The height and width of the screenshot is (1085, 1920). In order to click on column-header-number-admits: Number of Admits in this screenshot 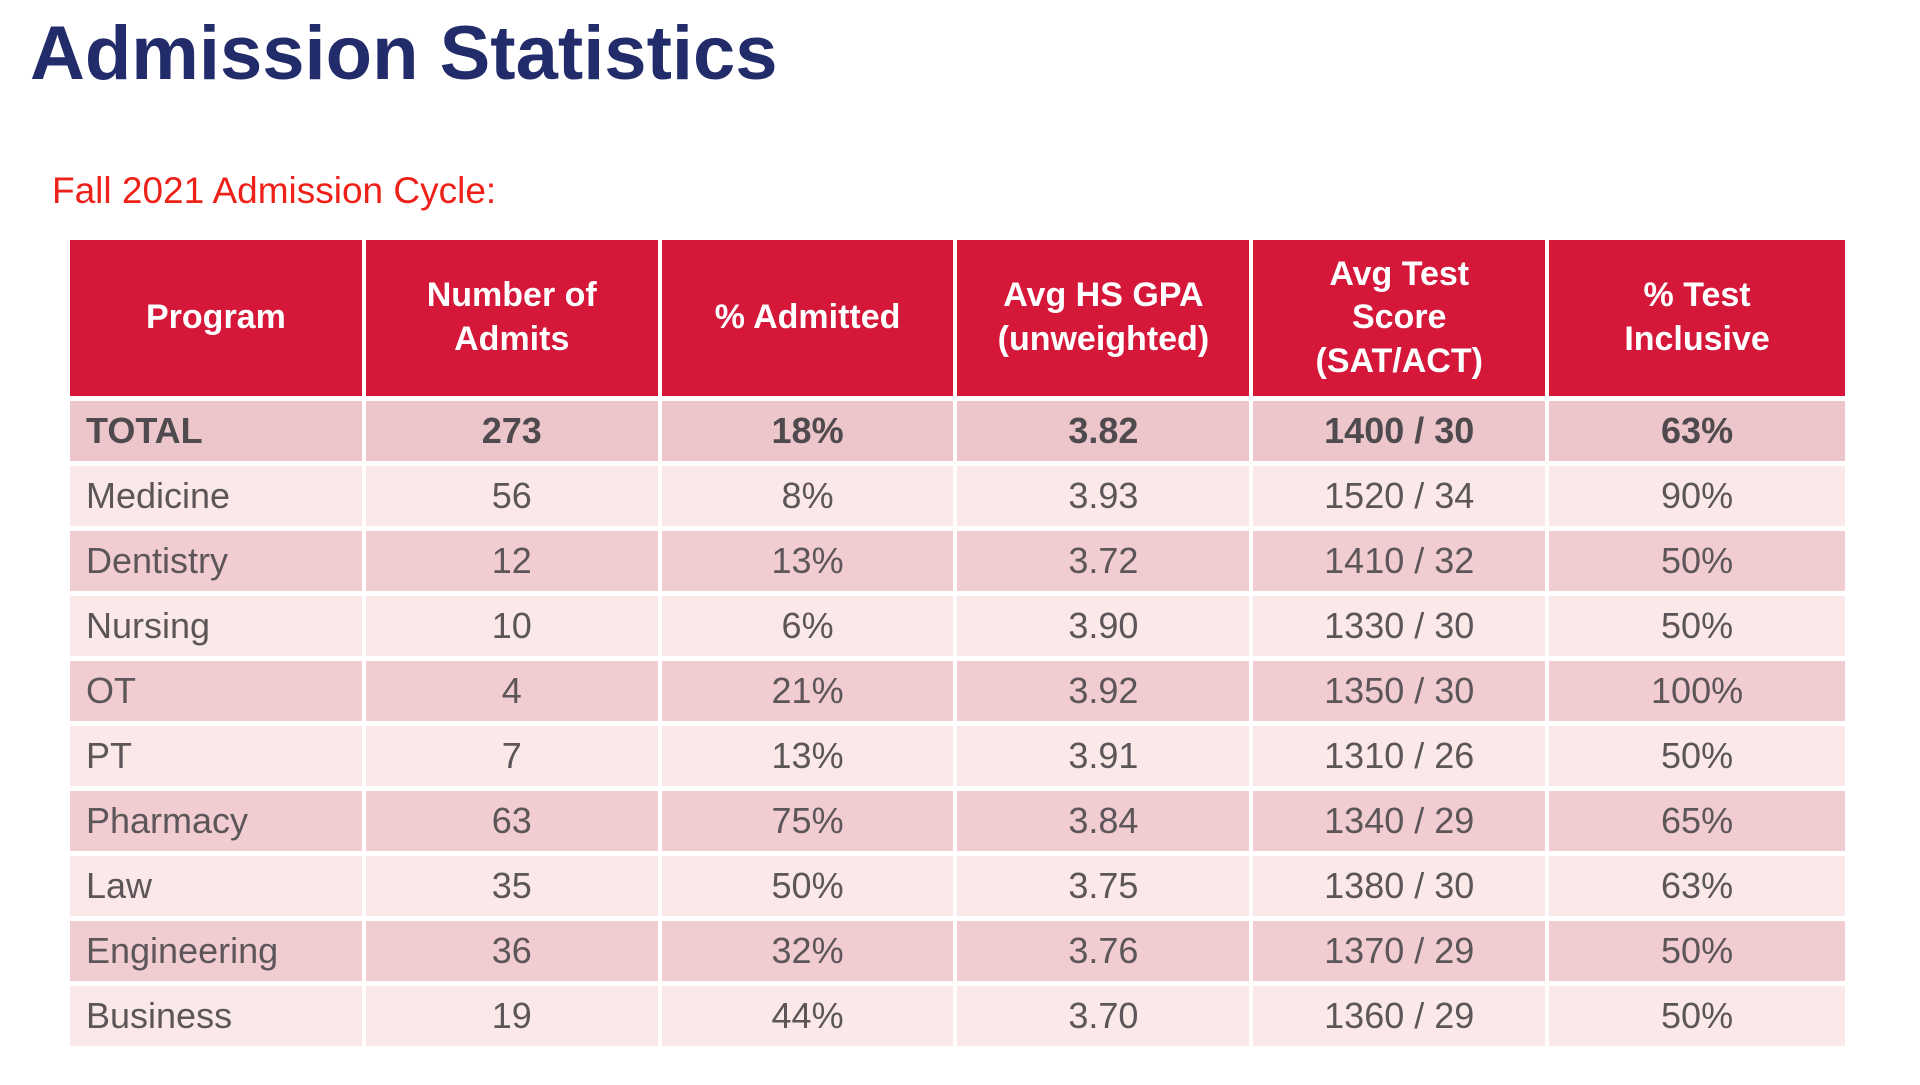, I will do `click(513, 318)`.